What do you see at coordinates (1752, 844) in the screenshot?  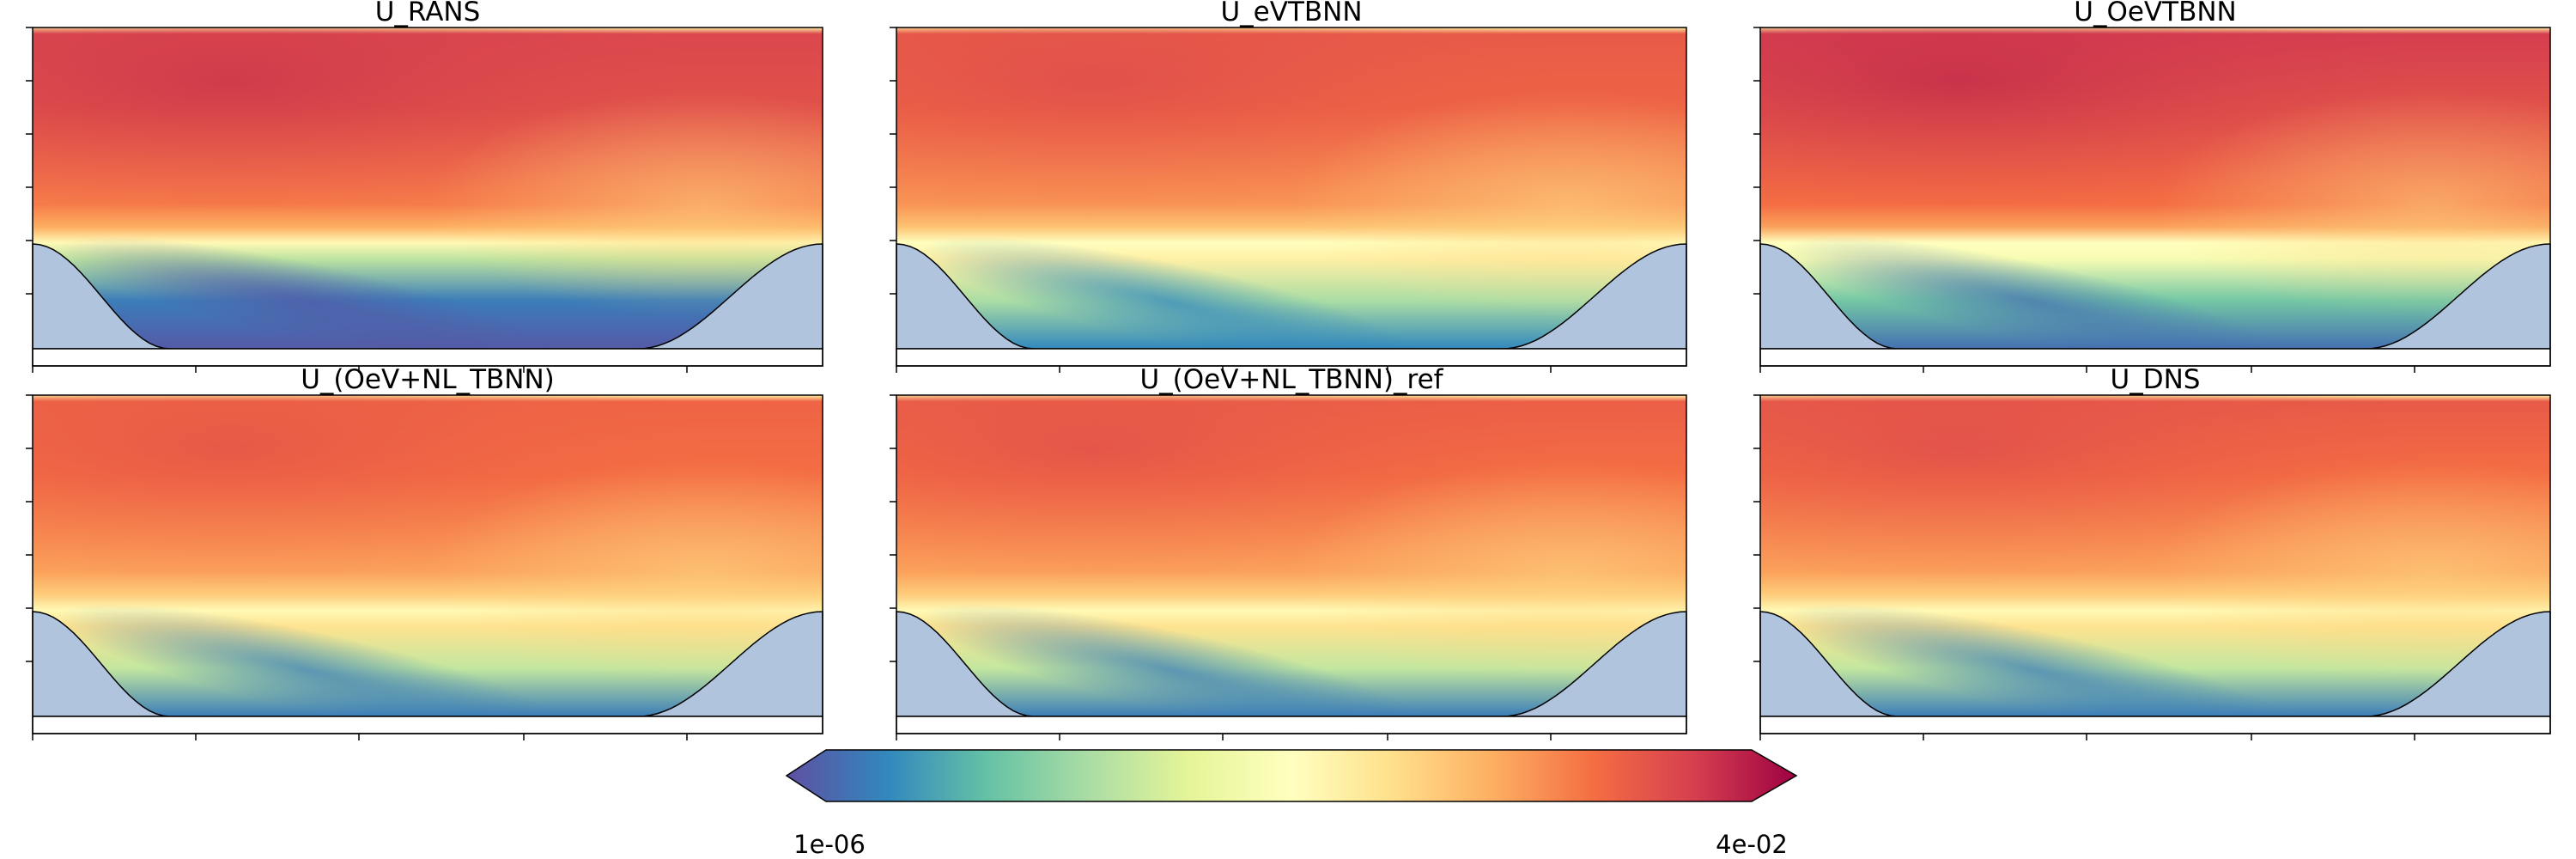 I see `colorbar-max-label: 4e-02` at bounding box center [1752, 844].